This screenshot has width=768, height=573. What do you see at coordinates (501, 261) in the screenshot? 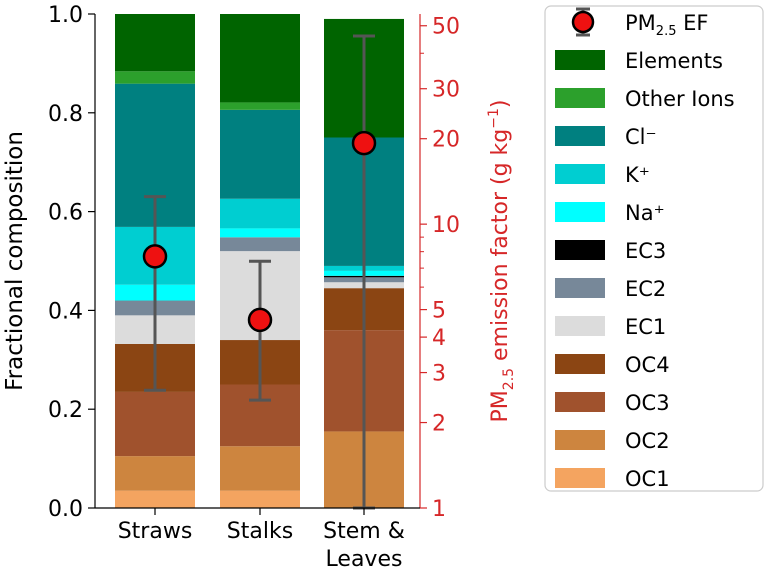
I see `right-axis-label: PM2.5 emission factor (g kg−1)` at bounding box center [501, 261].